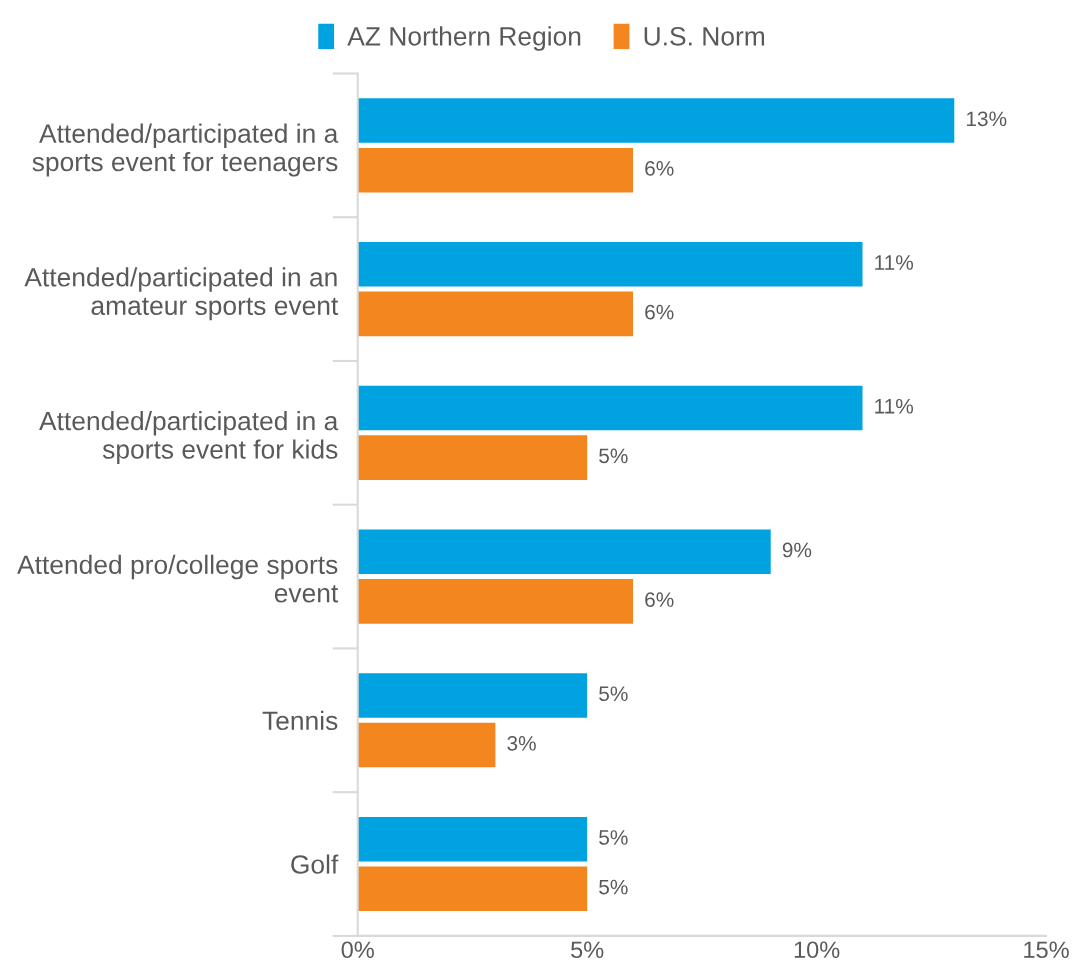 This screenshot has width=1084, height=980. What do you see at coordinates (300, 720) in the screenshot?
I see `y-tick-label: Tennis` at bounding box center [300, 720].